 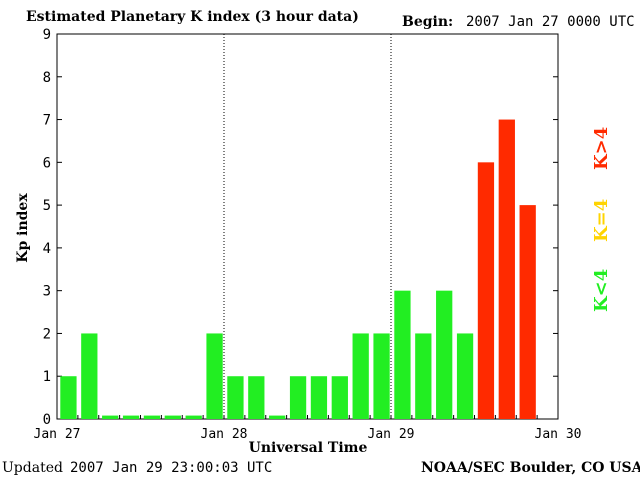 I want to click on y-tick-label: 9, so click(x=47, y=35).